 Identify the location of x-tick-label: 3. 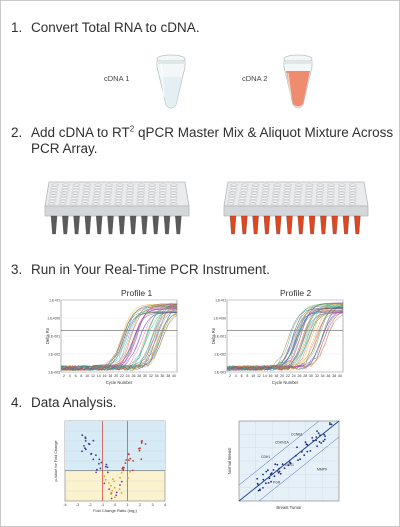
(152, 505).